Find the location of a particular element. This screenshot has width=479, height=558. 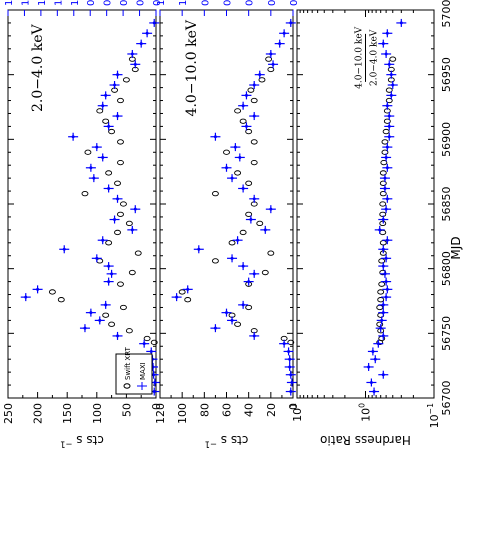

y-tick-label: 80 is located at coordinates (204, 410).